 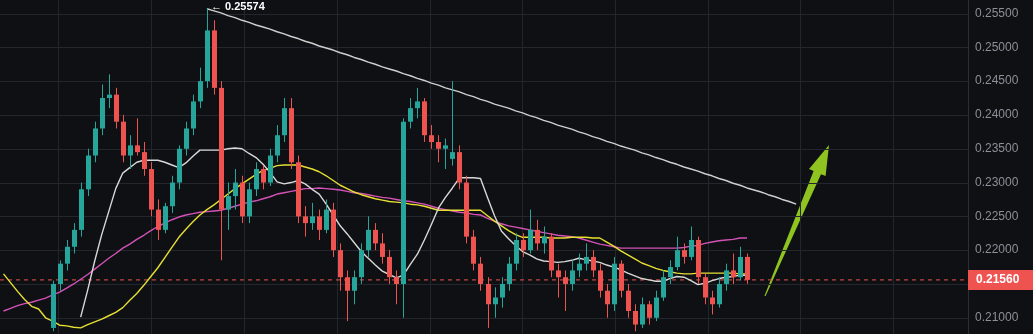 What do you see at coordinates (997, 249) in the screenshot?
I see `y-tick-label: 0.22000` at bounding box center [997, 249].